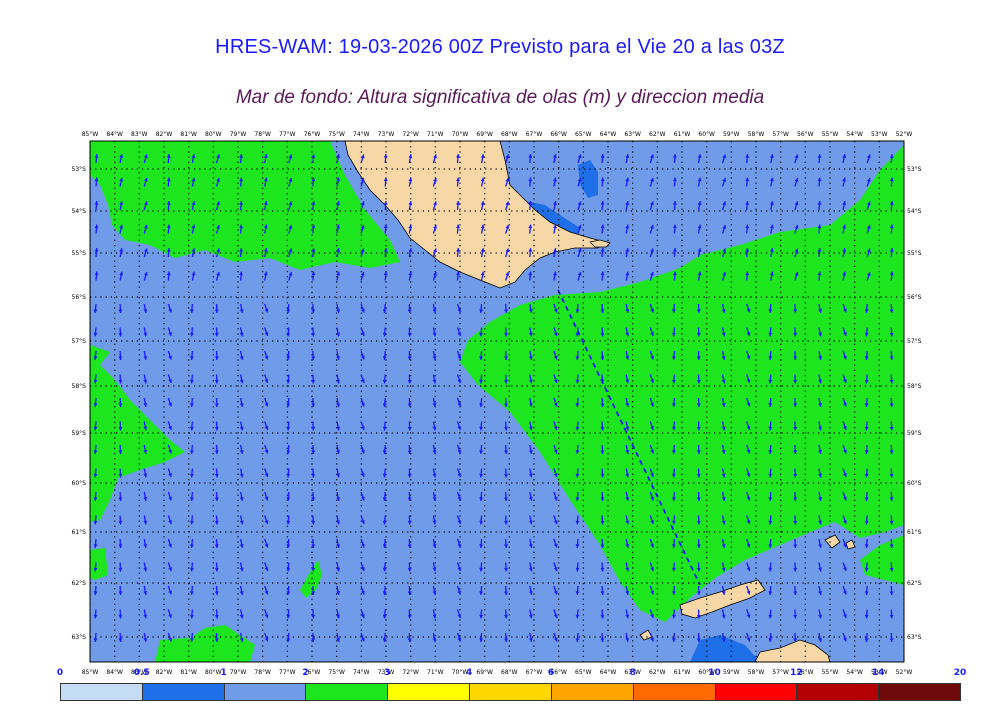 This screenshot has width=1000, height=707. I want to click on colorbar-label: 2, so click(305, 673).